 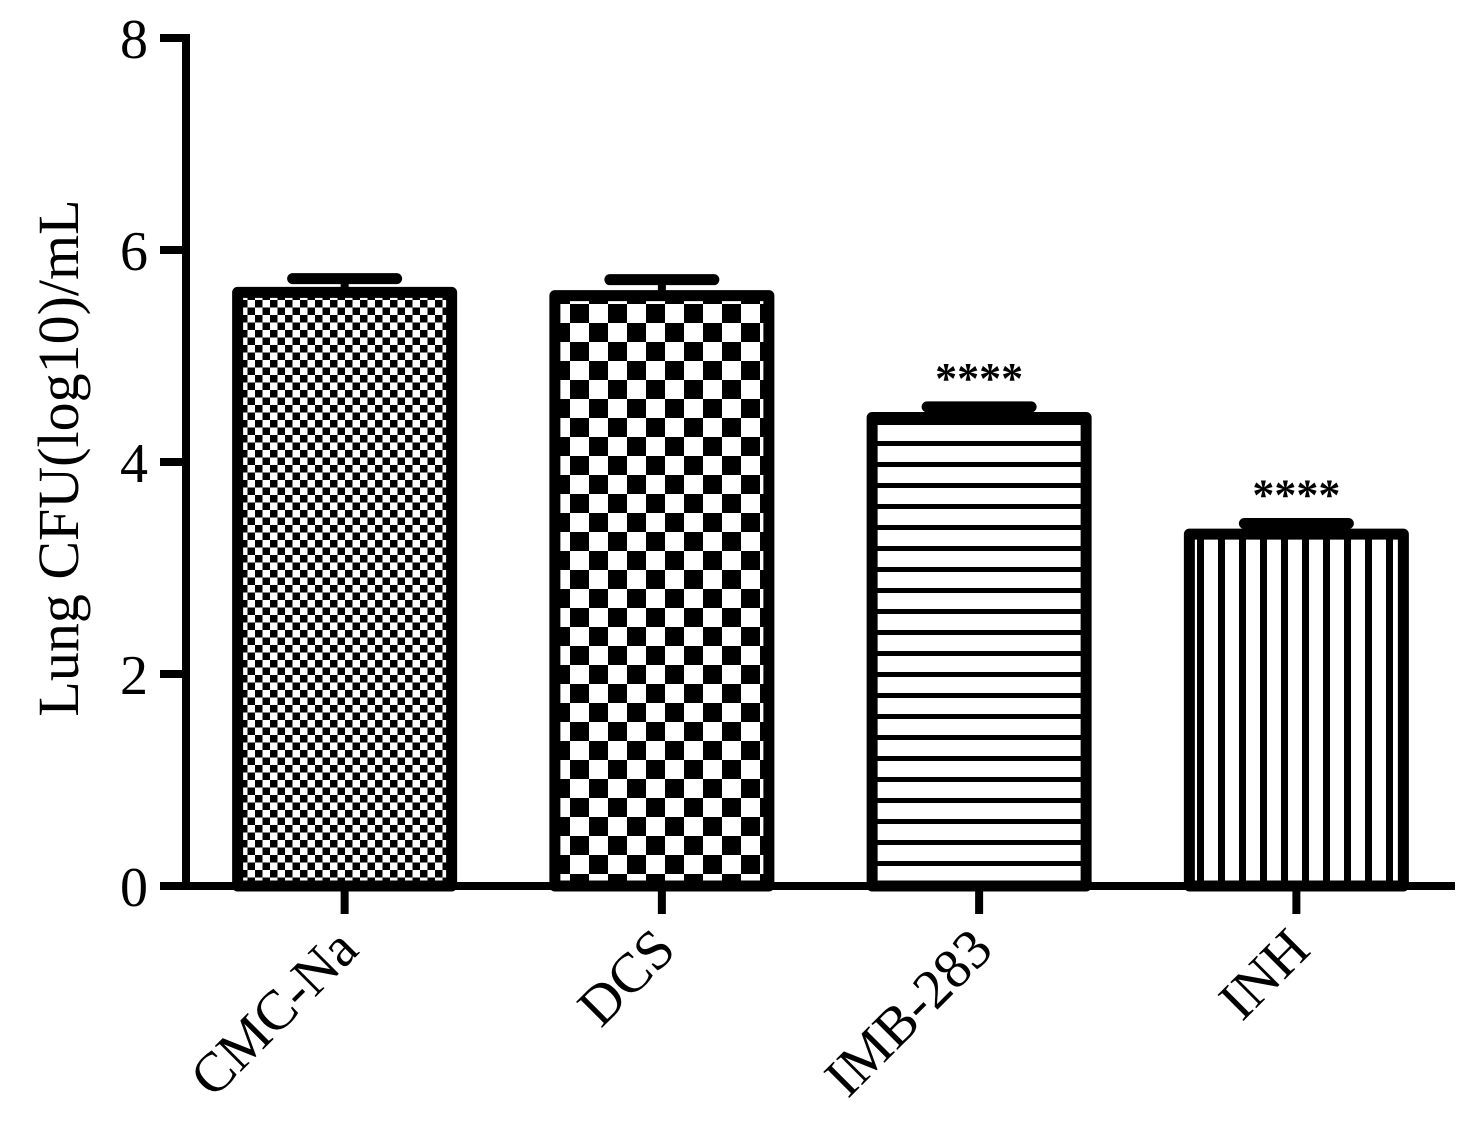 I want to click on y-tick-label-8: 8, so click(x=134, y=40).